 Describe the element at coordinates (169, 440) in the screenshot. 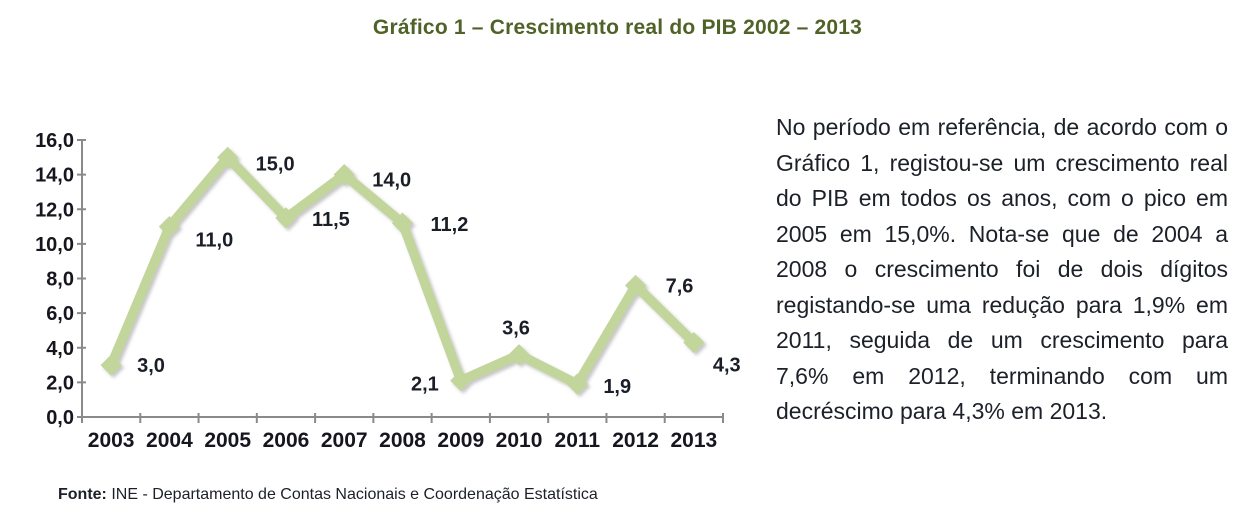

I see `svg-text: 2004` at that location.